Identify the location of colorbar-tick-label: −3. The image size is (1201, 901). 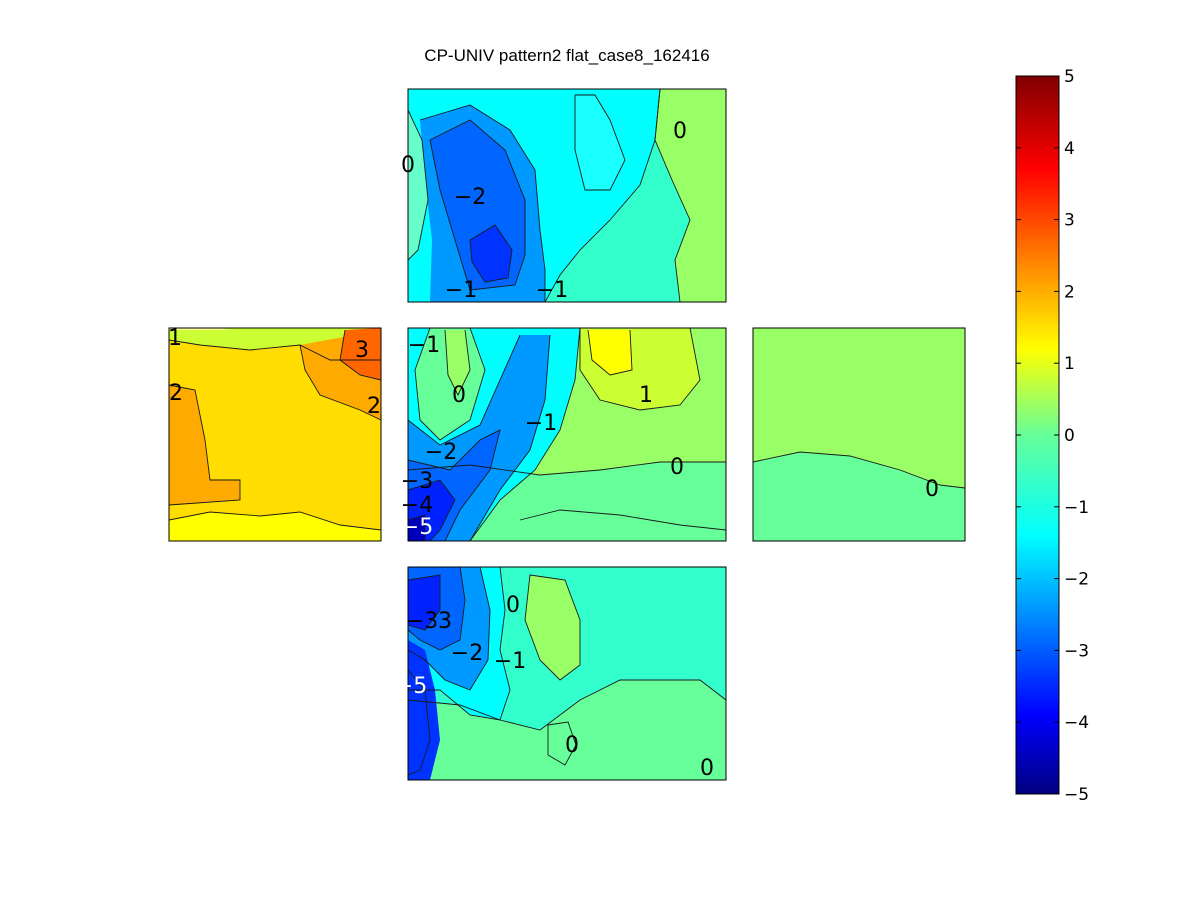
(1076, 651).